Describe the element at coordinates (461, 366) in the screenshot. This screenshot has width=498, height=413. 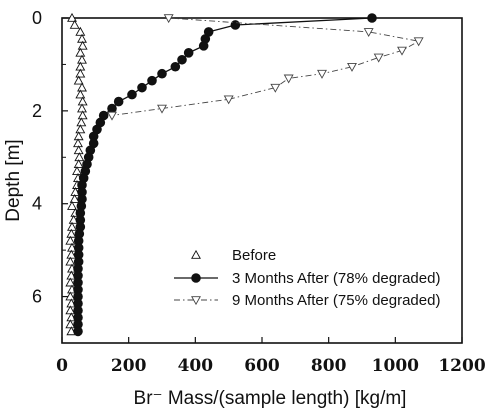
I see `x-tick-label: 1200` at that location.